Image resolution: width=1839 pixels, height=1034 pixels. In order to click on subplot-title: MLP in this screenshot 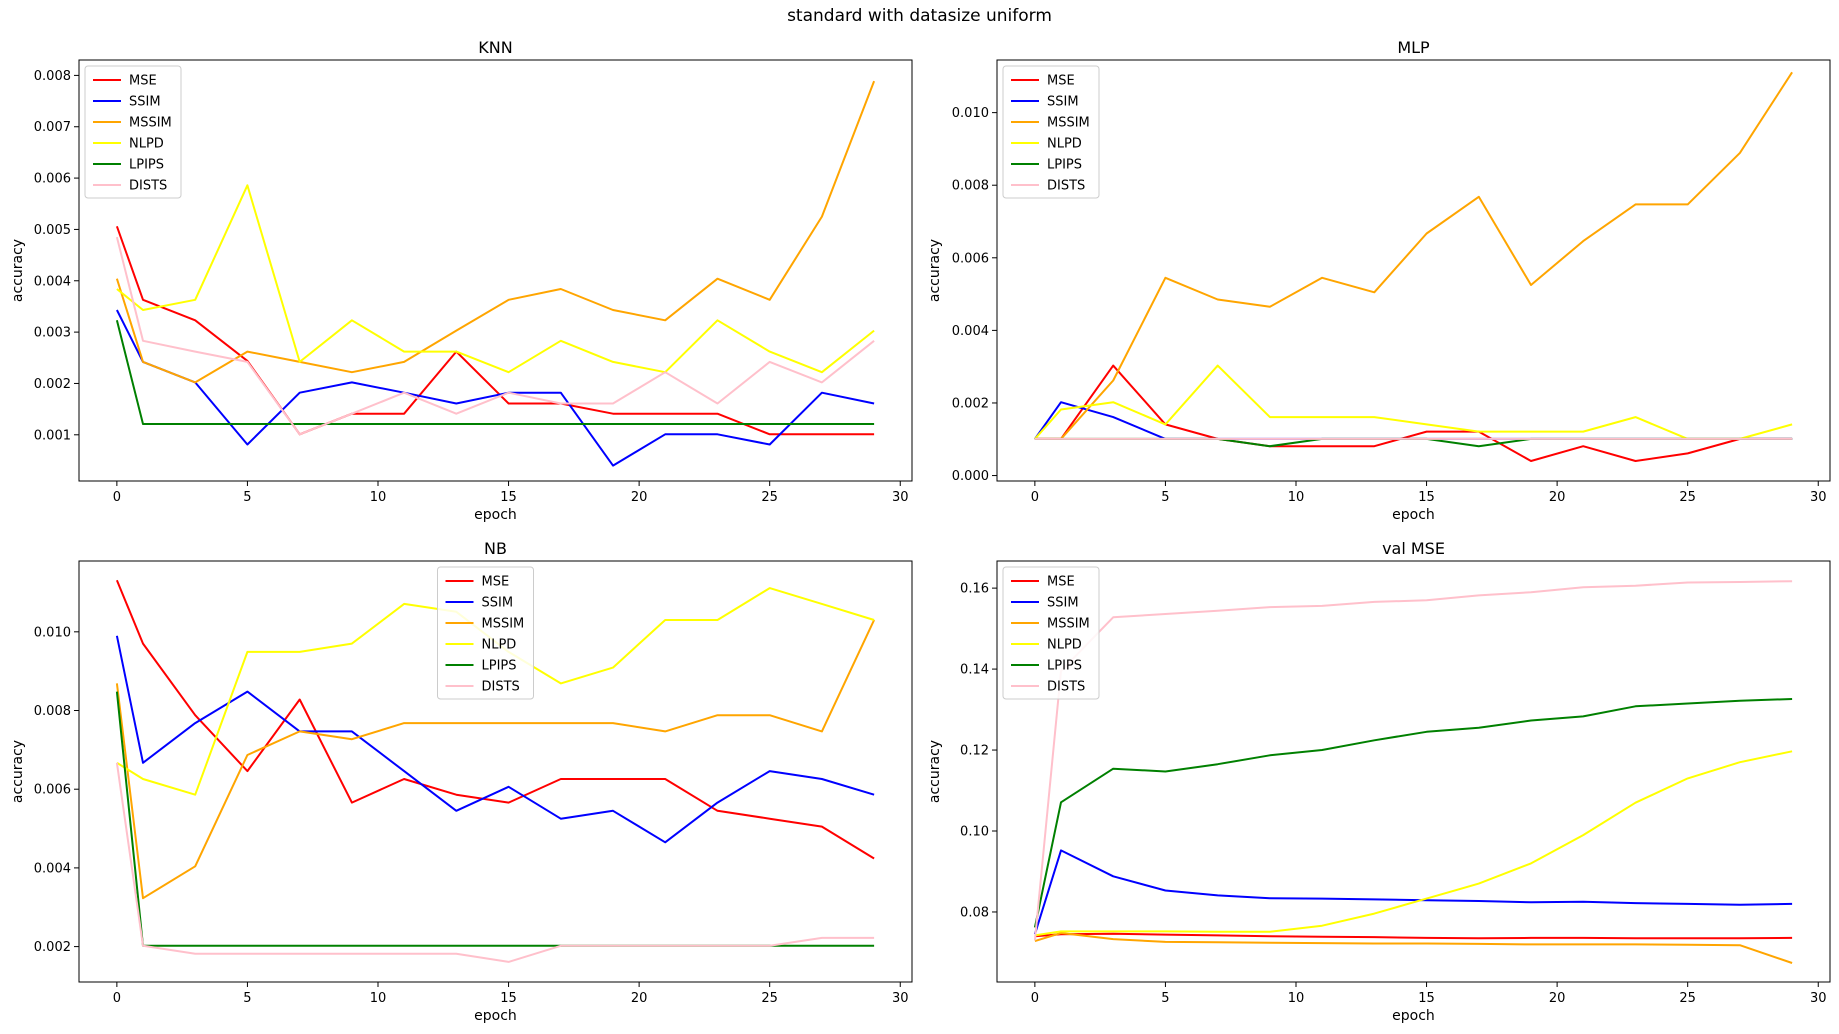, I will do `click(1413, 47)`.